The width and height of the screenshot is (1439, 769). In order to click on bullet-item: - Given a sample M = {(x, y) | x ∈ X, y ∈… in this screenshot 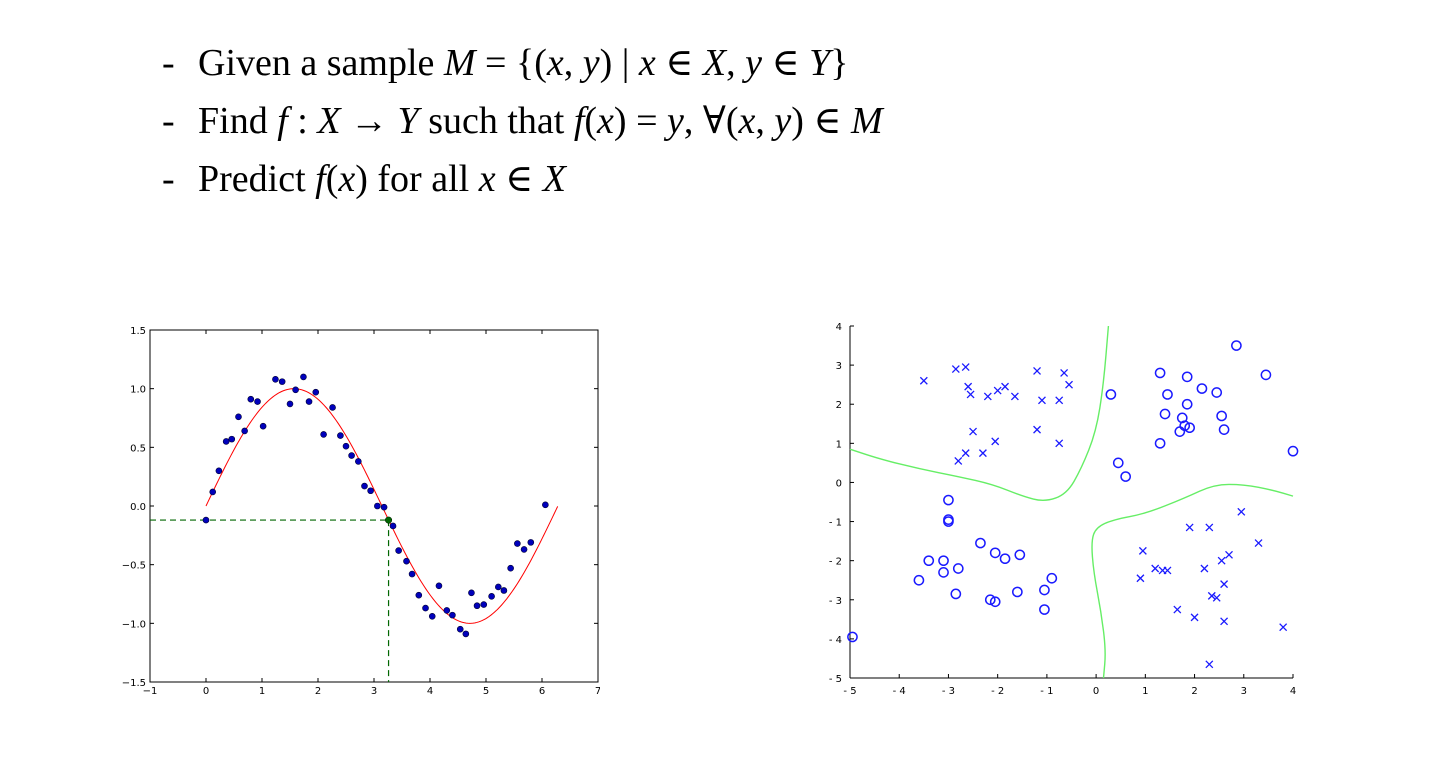, I will do `click(522, 63)`.